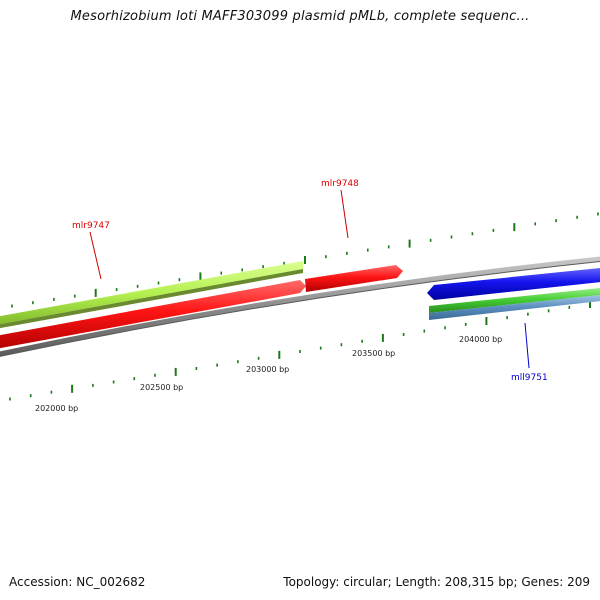  Describe the element at coordinates (344, 214) in the screenshot. I see `leader-mlr9748` at that location.